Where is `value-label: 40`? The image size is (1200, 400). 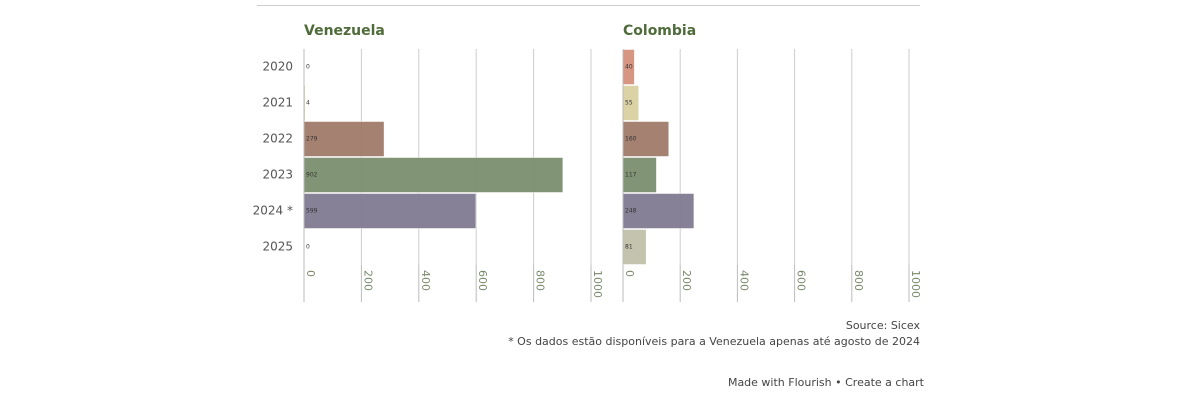 value-label: 40 is located at coordinates (629, 67).